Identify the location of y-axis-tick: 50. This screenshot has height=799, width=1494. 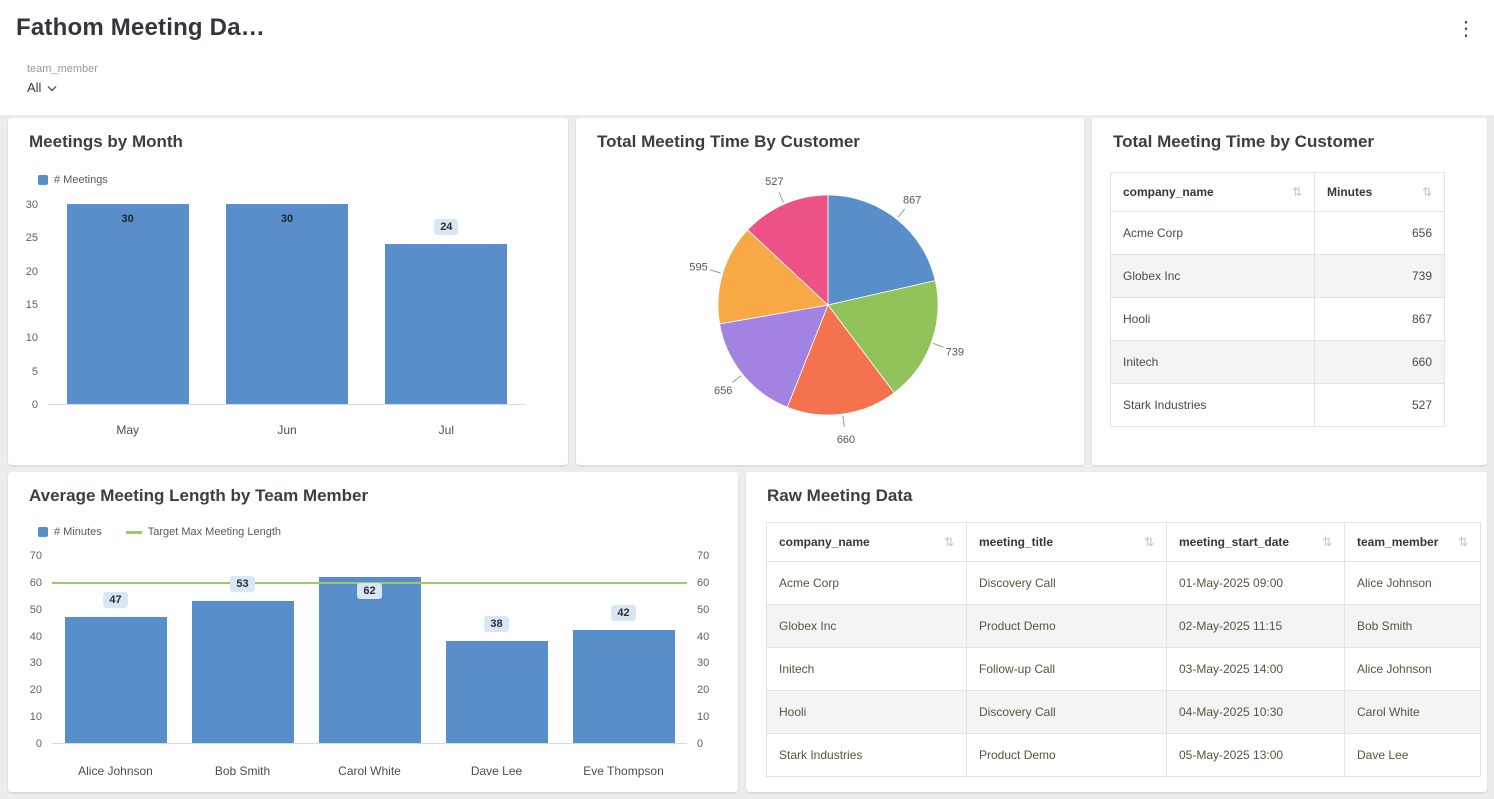
(35, 609).